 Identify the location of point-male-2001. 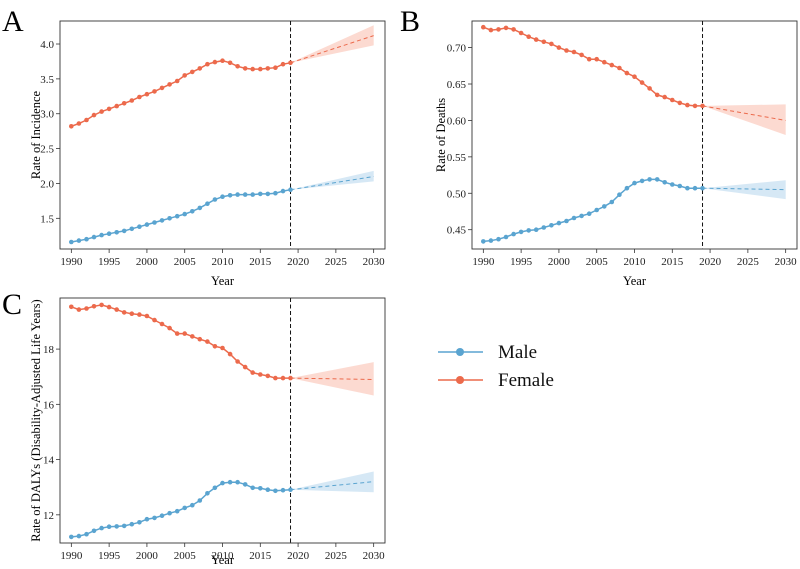
(566, 221).